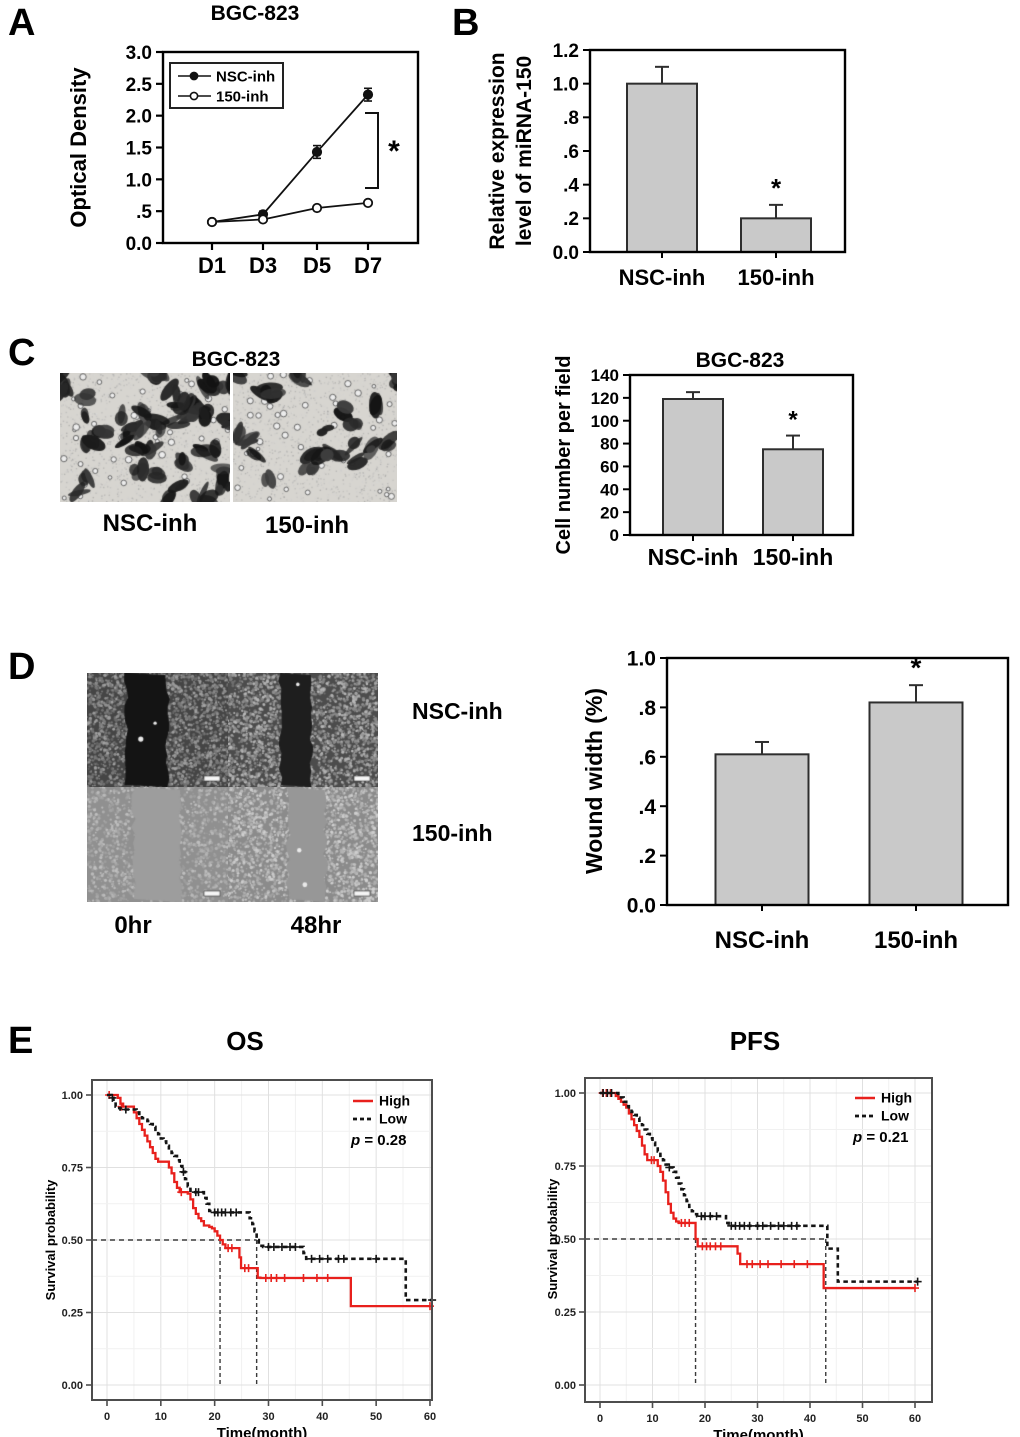 The image size is (1020, 1437). I want to click on panel-b-letter: B, so click(466, 23).